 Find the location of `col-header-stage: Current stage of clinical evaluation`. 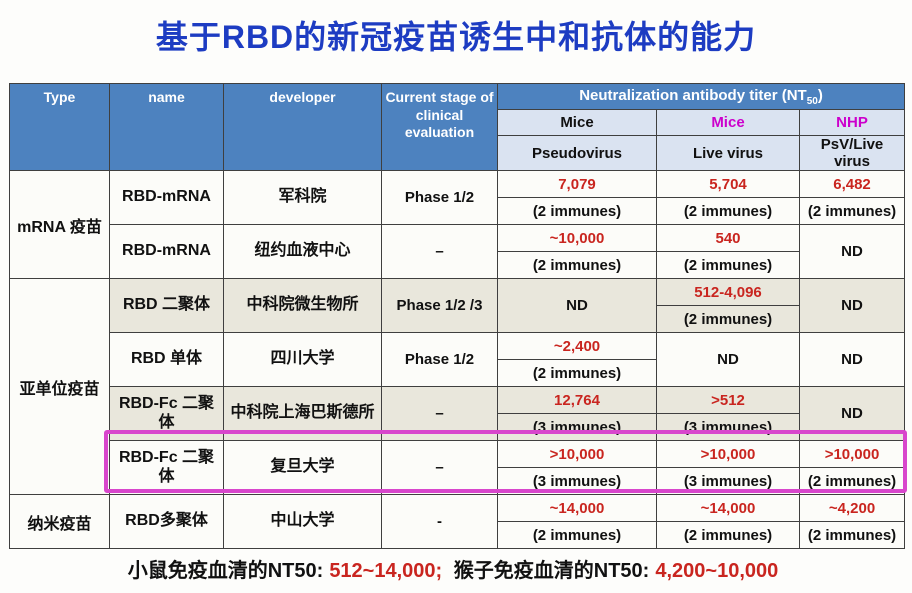

col-header-stage: Current stage of clinical evaluation is located at coordinates (439, 127).